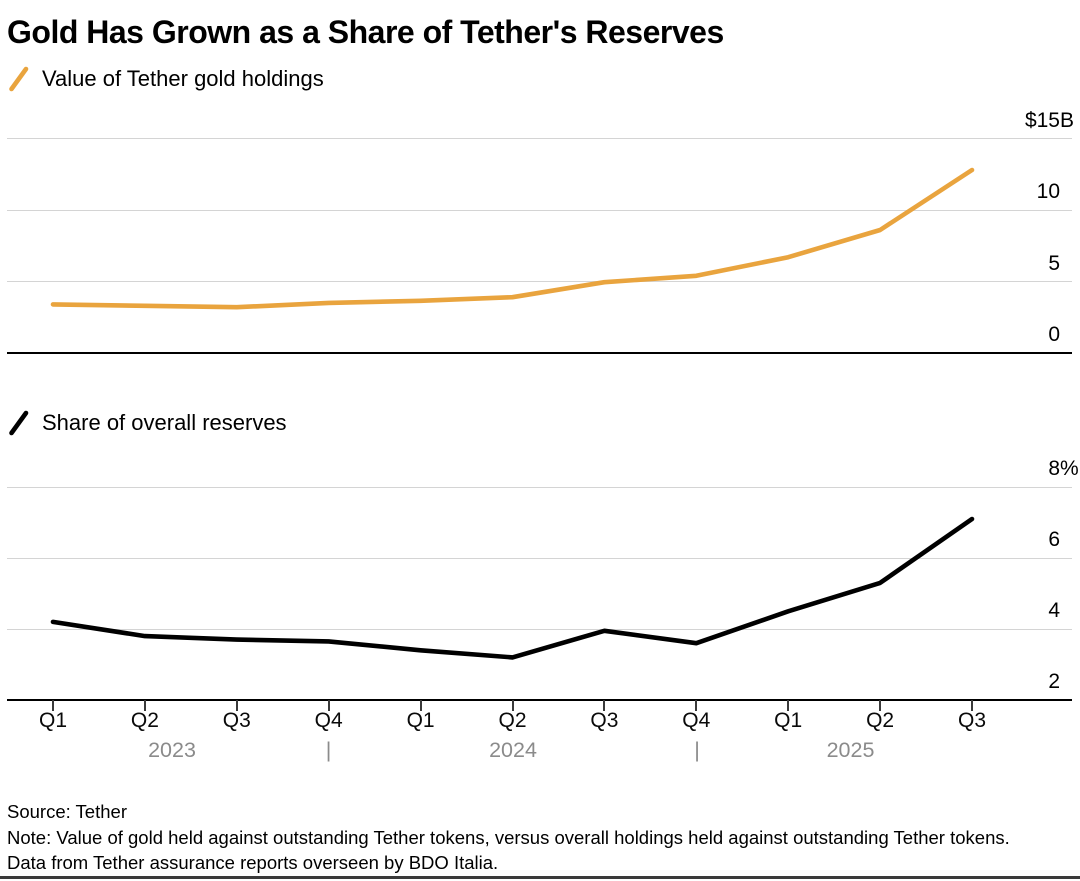  What do you see at coordinates (172, 750) in the screenshot?
I see `x-axis-year-label: 2023` at bounding box center [172, 750].